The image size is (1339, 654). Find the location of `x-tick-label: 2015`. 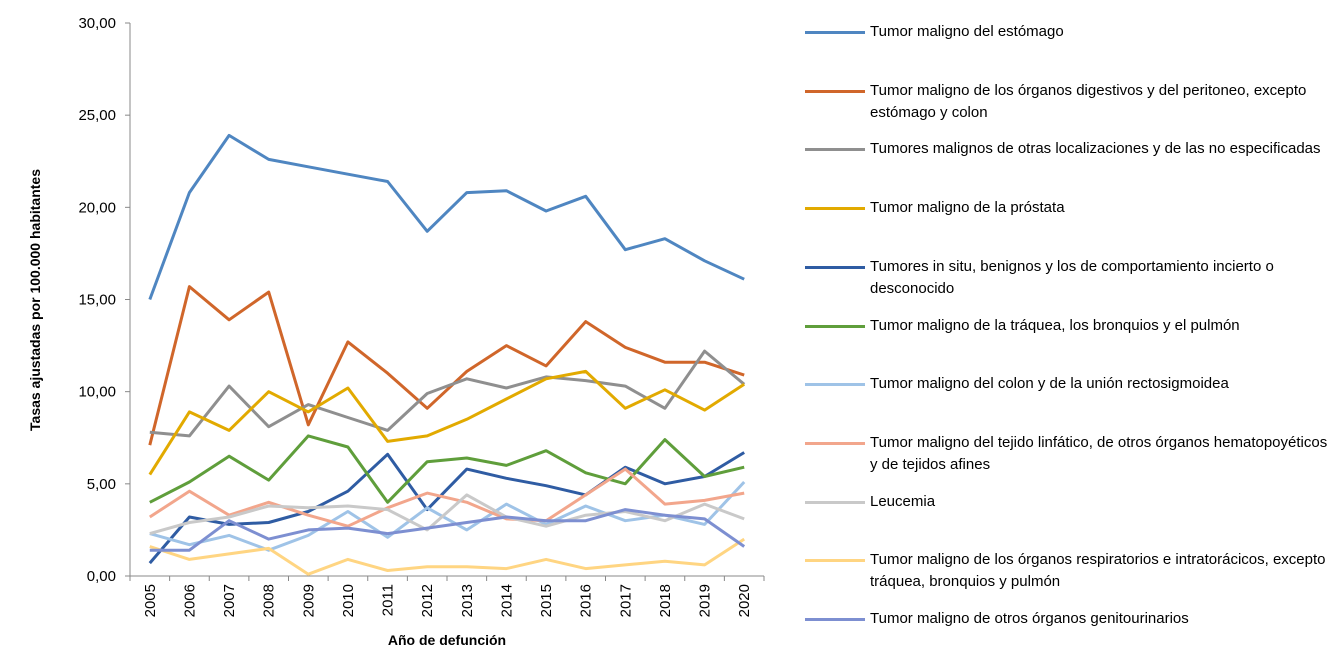

x-tick-label: 2015 is located at coordinates (546, 600).